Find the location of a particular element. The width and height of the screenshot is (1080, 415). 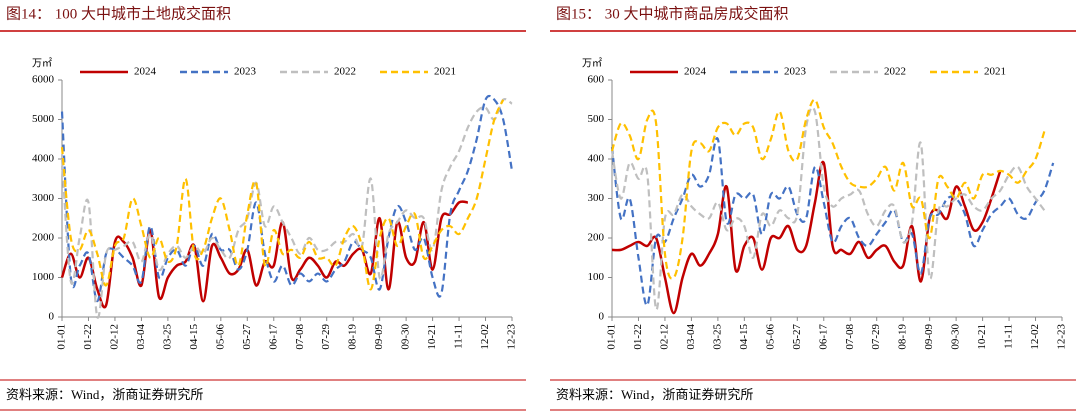

y-tick-label: 200 is located at coordinates (596, 238).